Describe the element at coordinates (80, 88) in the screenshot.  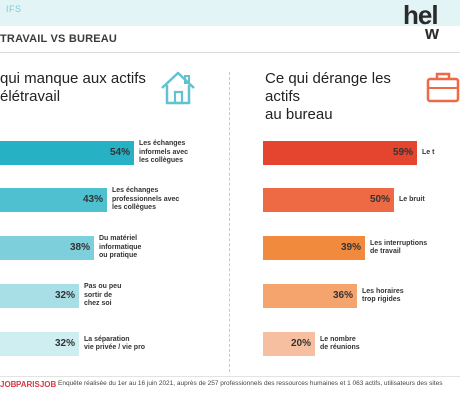
I see `left-panel-title: qui manque aux actifs élétravail` at that location.